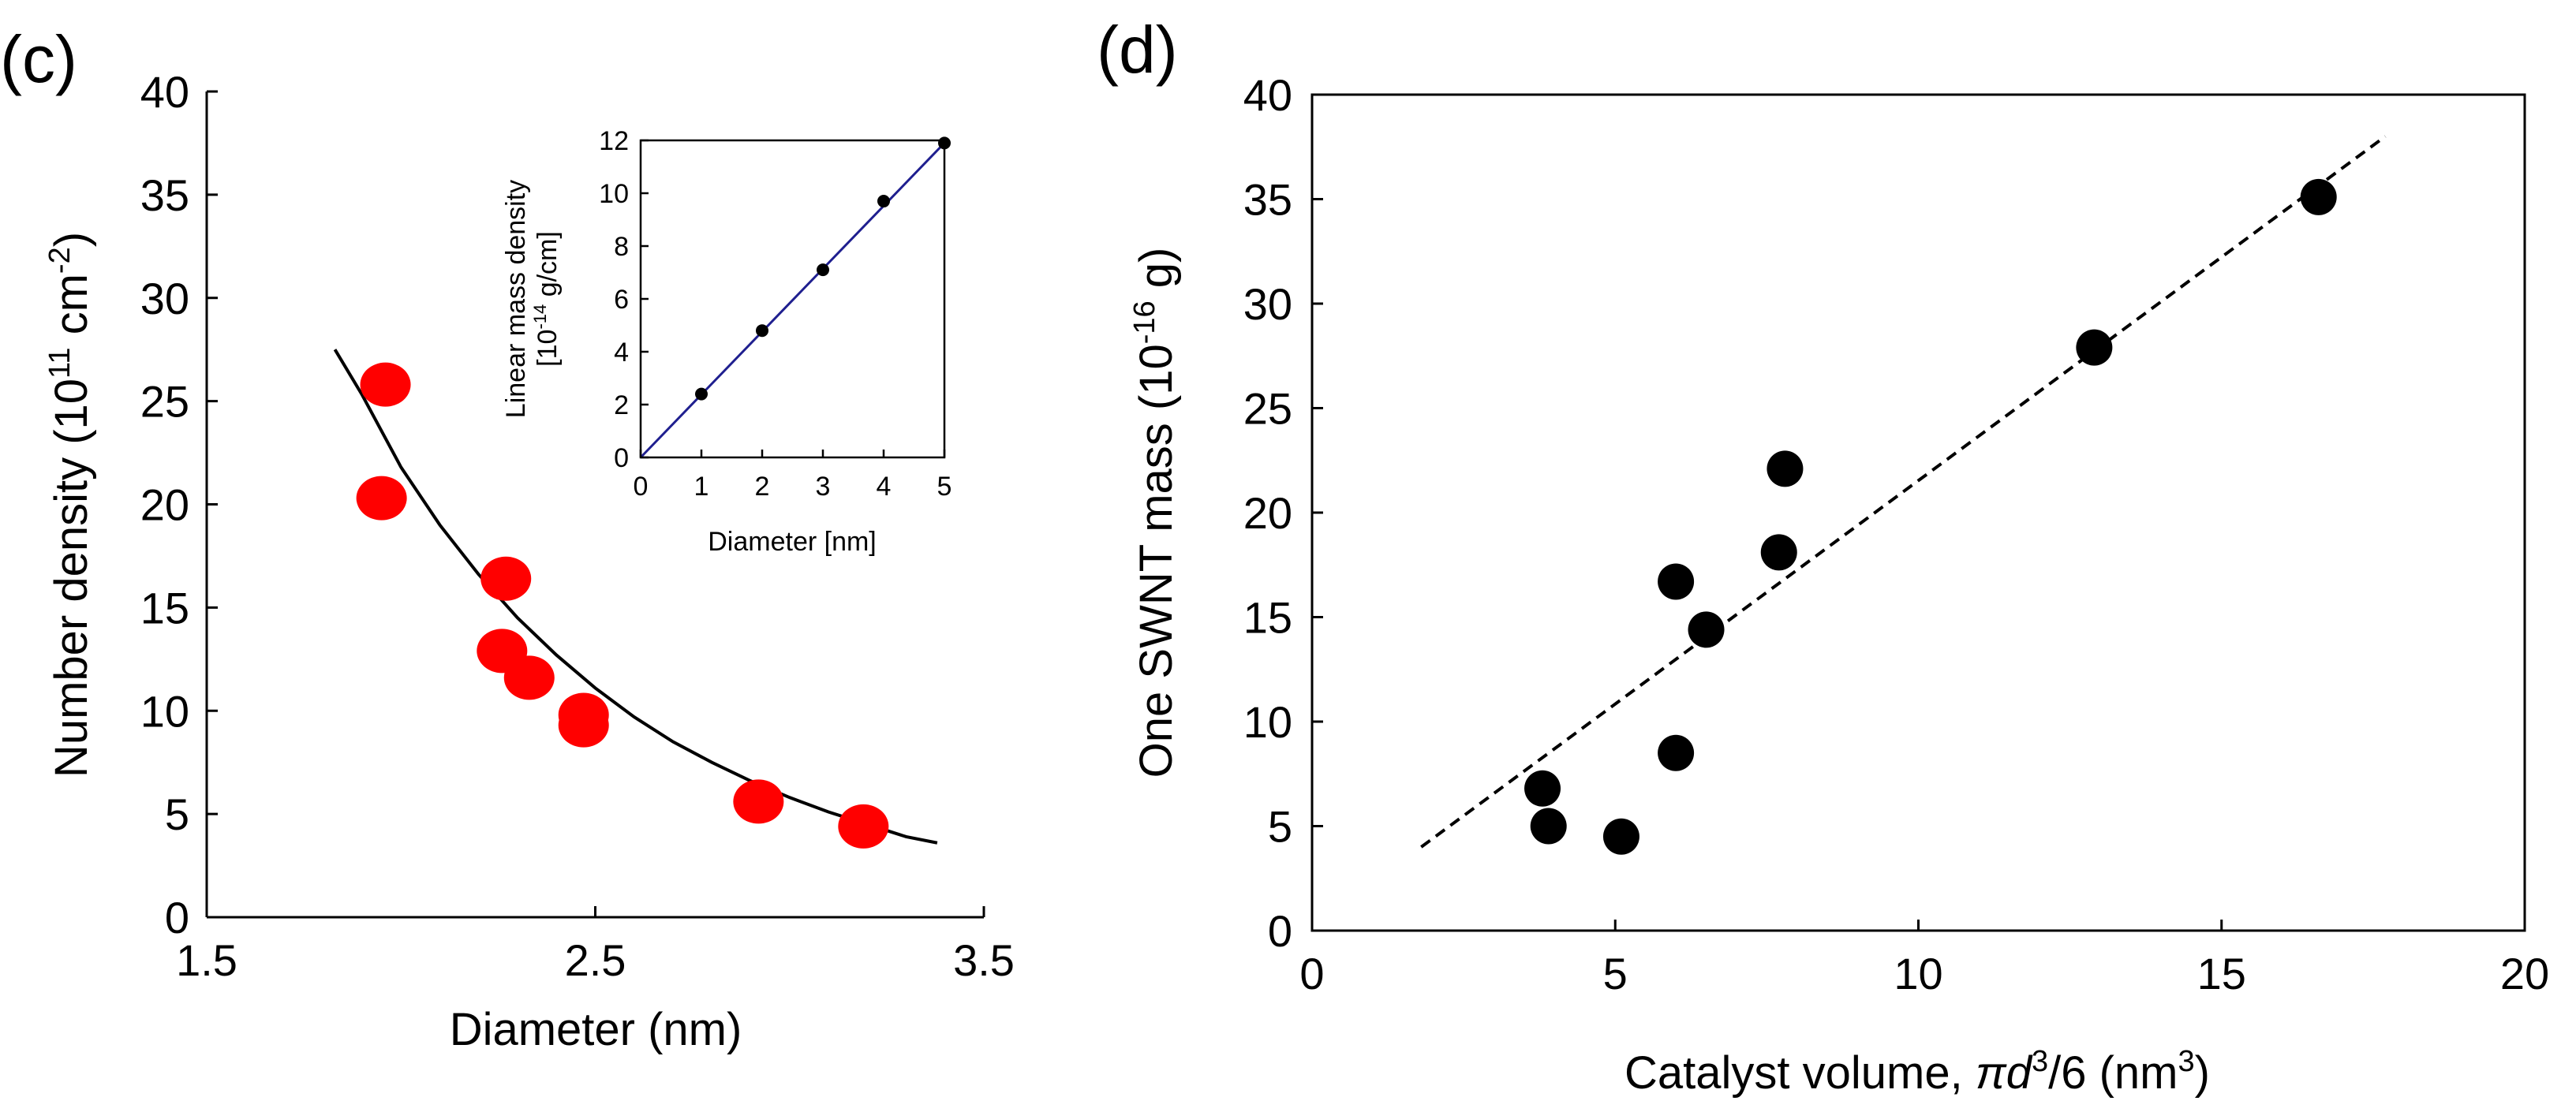  What do you see at coordinates (1267, 304) in the screenshot?
I see `panel-d-y-tick-label-6: 30` at bounding box center [1267, 304].